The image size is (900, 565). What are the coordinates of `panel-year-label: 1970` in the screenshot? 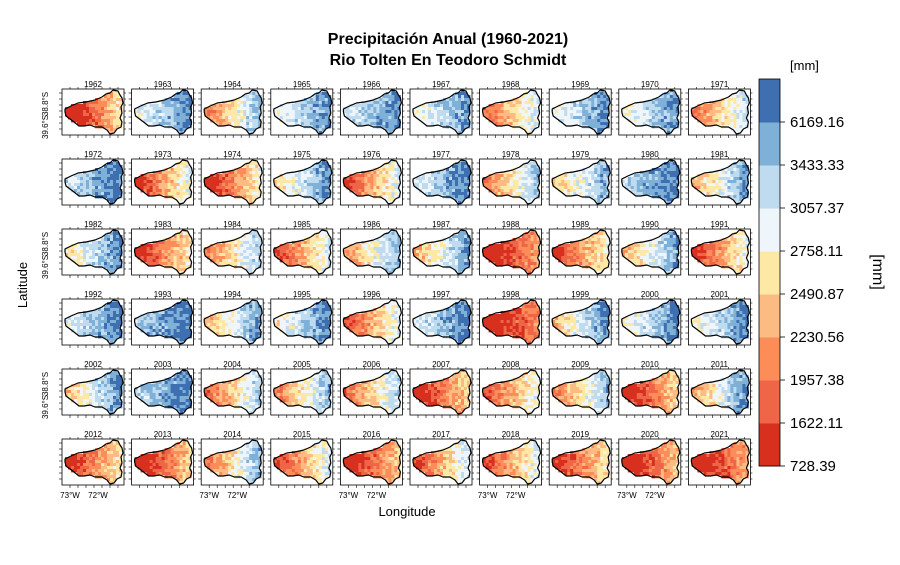 It's located at (650, 84).